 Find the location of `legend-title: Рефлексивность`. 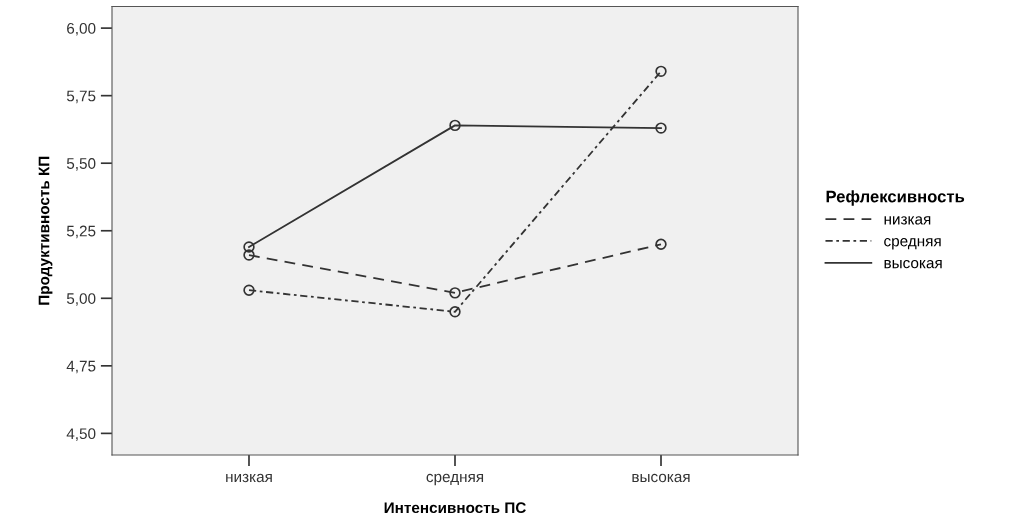

legend-title: Рефлексивность is located at coordinates (895, 198).